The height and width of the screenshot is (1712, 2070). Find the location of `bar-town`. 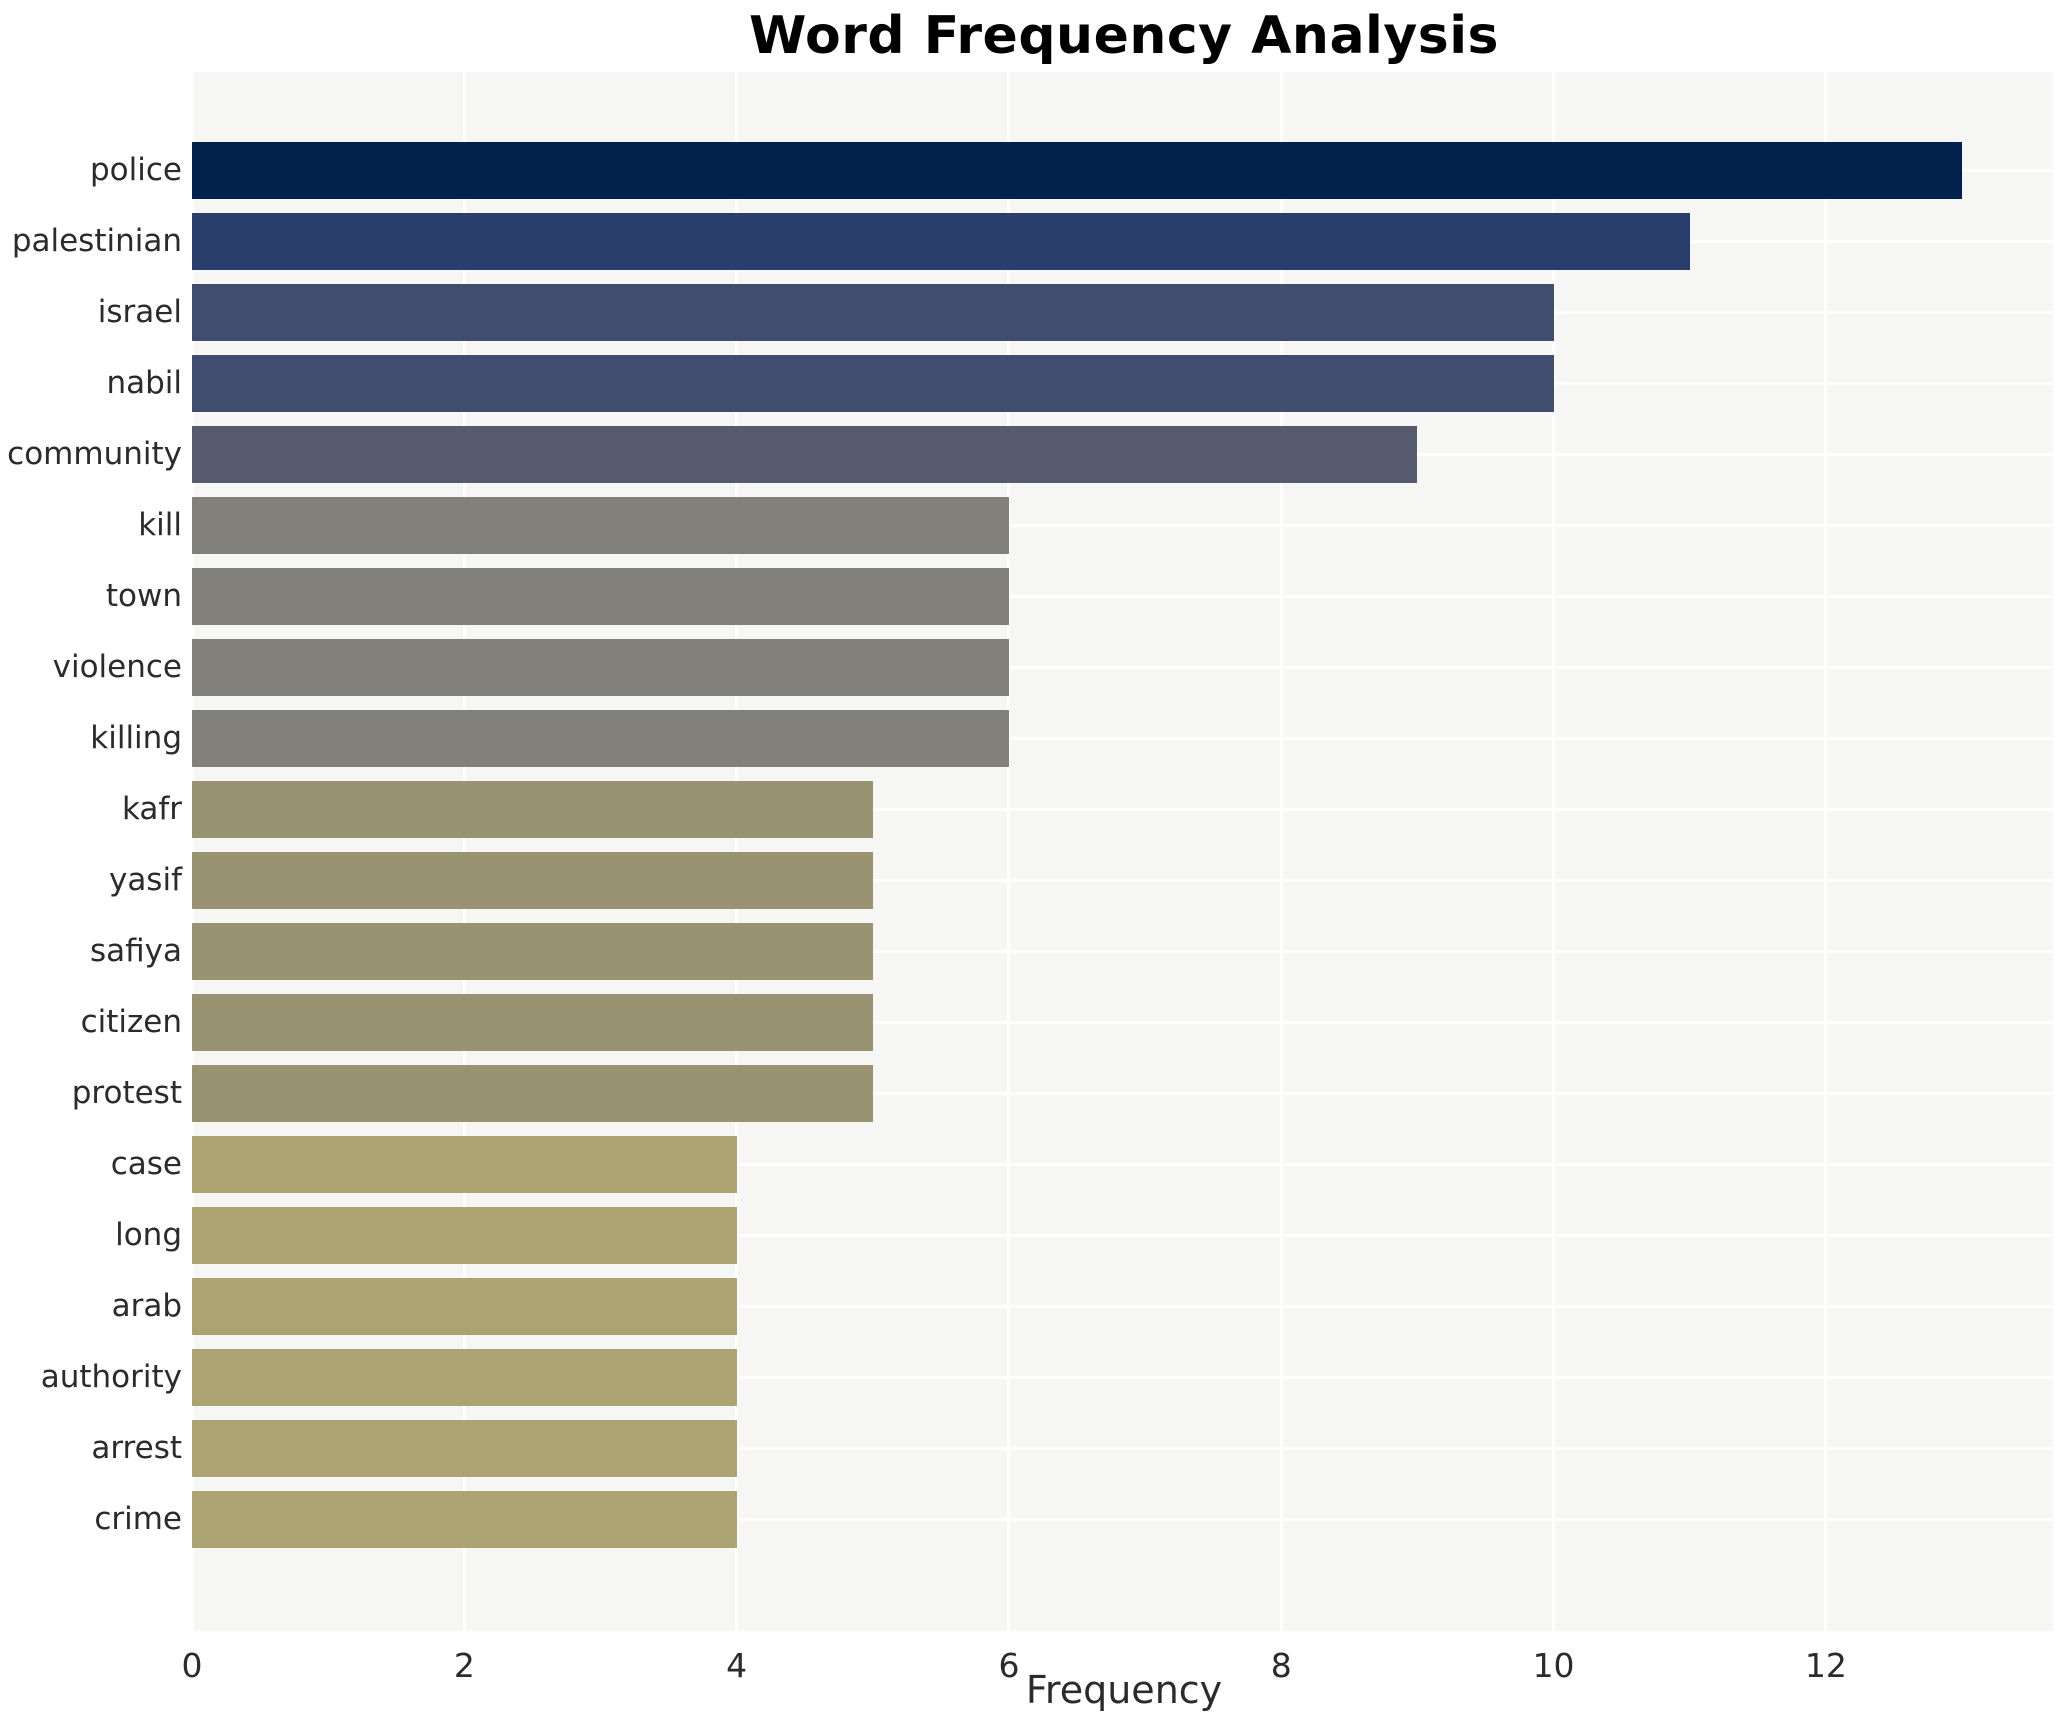

bar-town is located at coordinates (600, 596).